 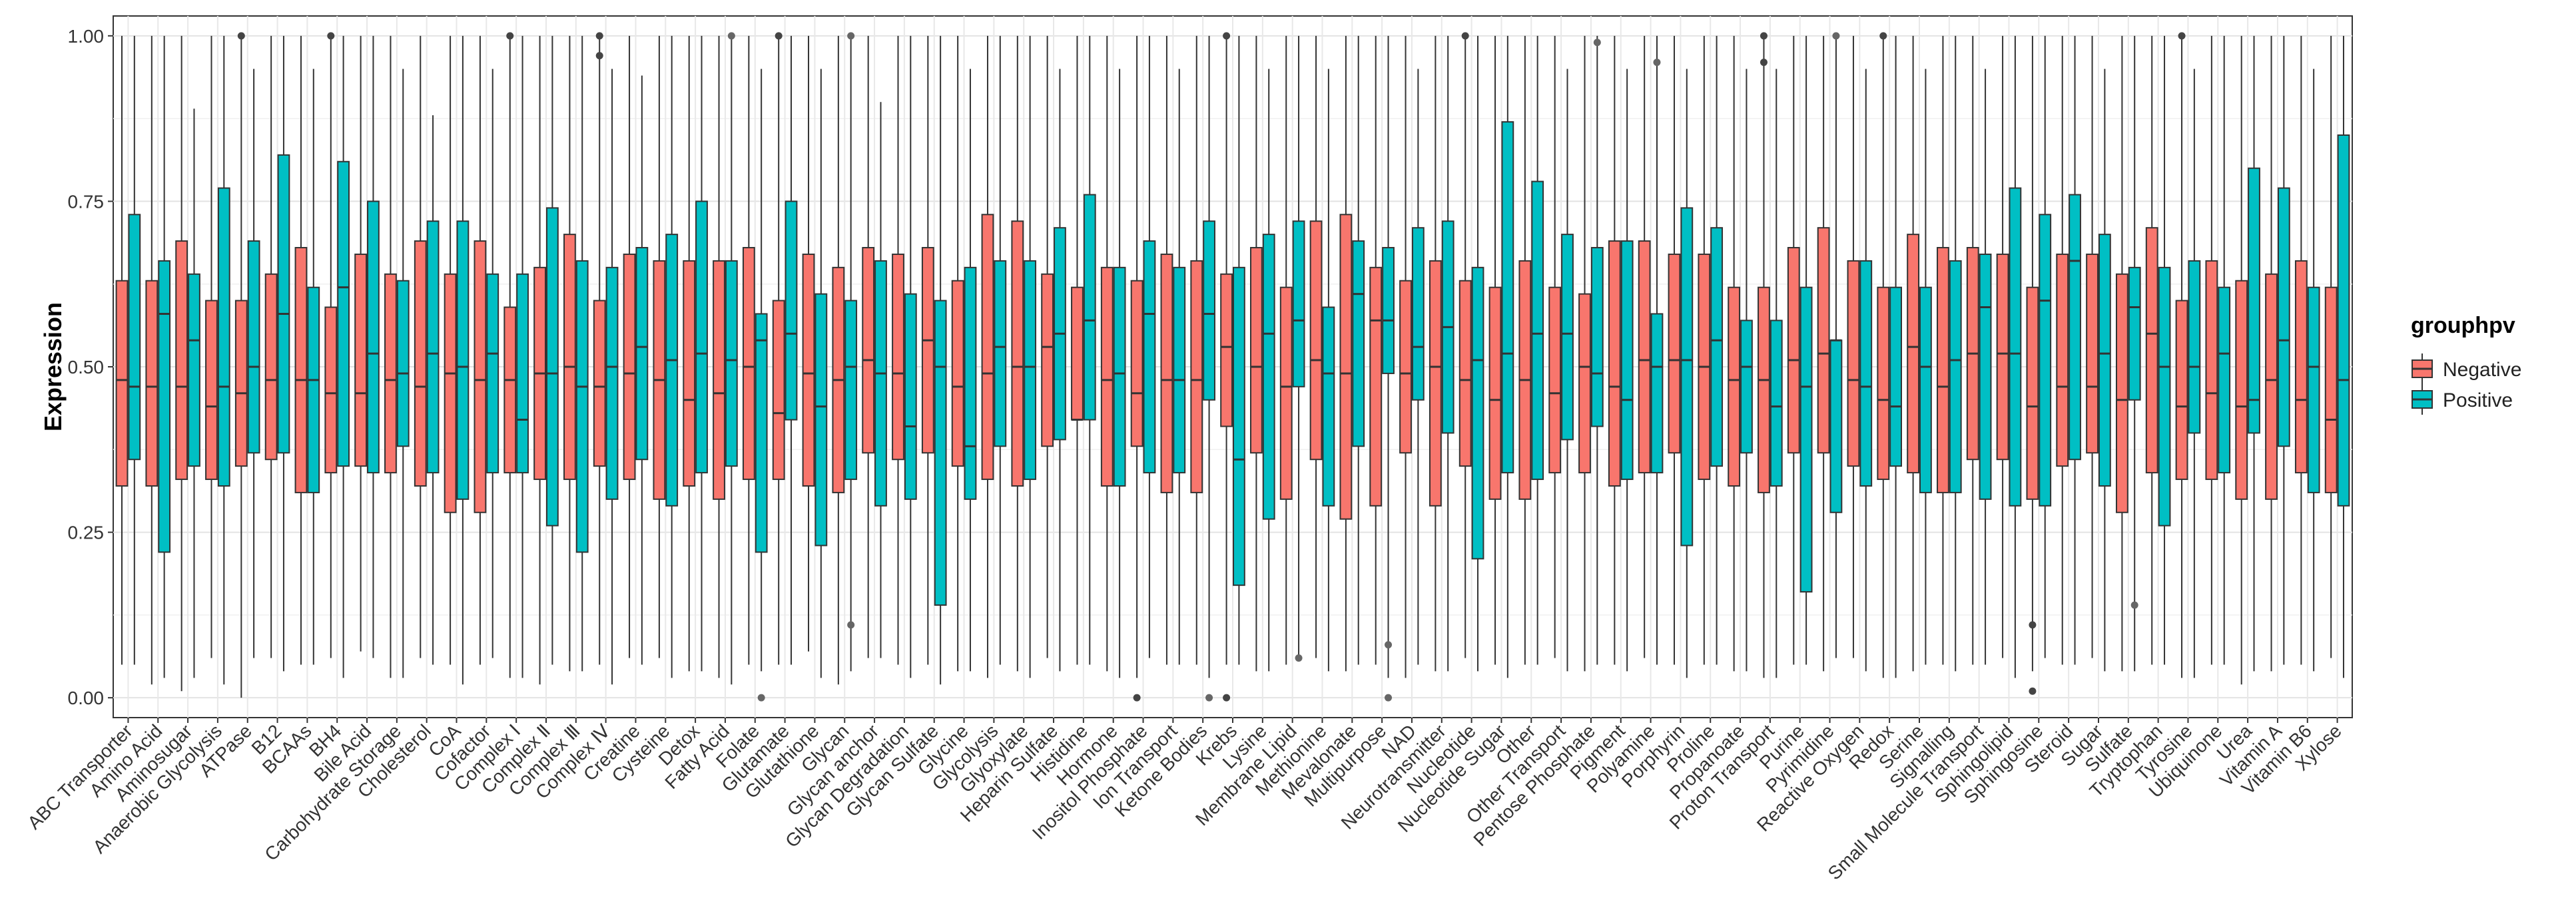 I want to click on legend-title: grouphpv, so click(x=2463, y=325).